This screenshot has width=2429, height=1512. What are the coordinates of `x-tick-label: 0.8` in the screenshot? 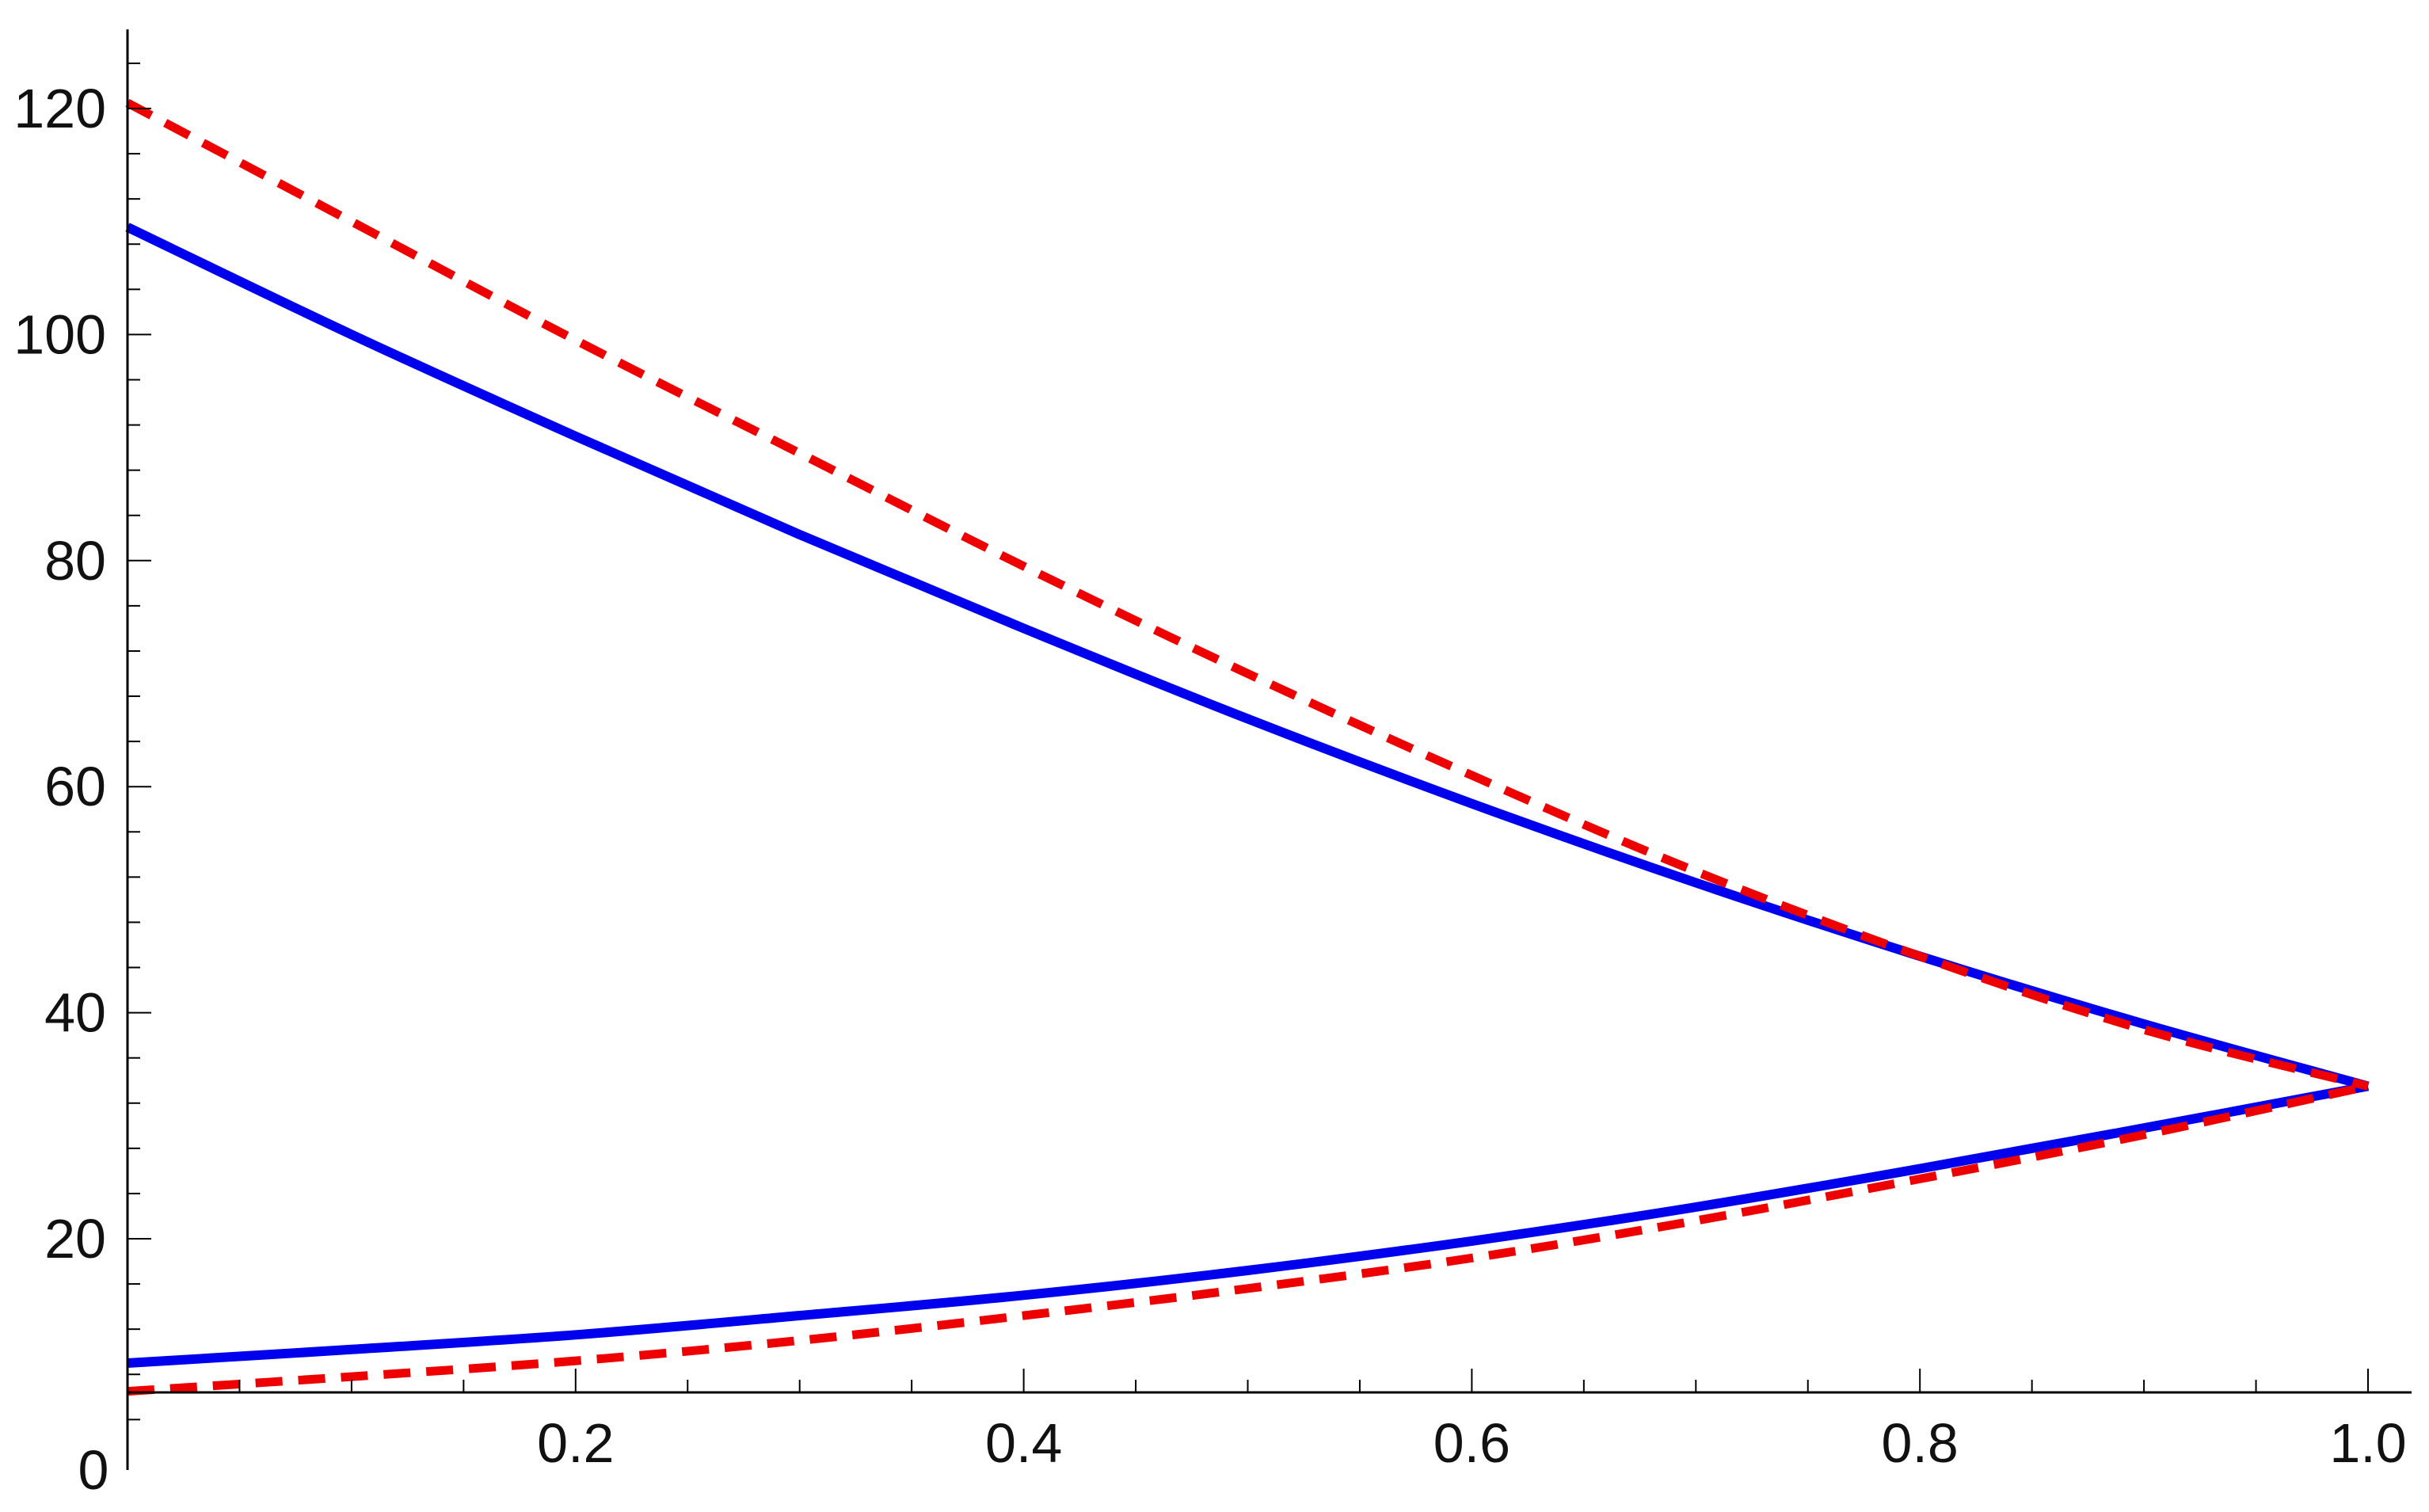 It's located at (1920, 1443).